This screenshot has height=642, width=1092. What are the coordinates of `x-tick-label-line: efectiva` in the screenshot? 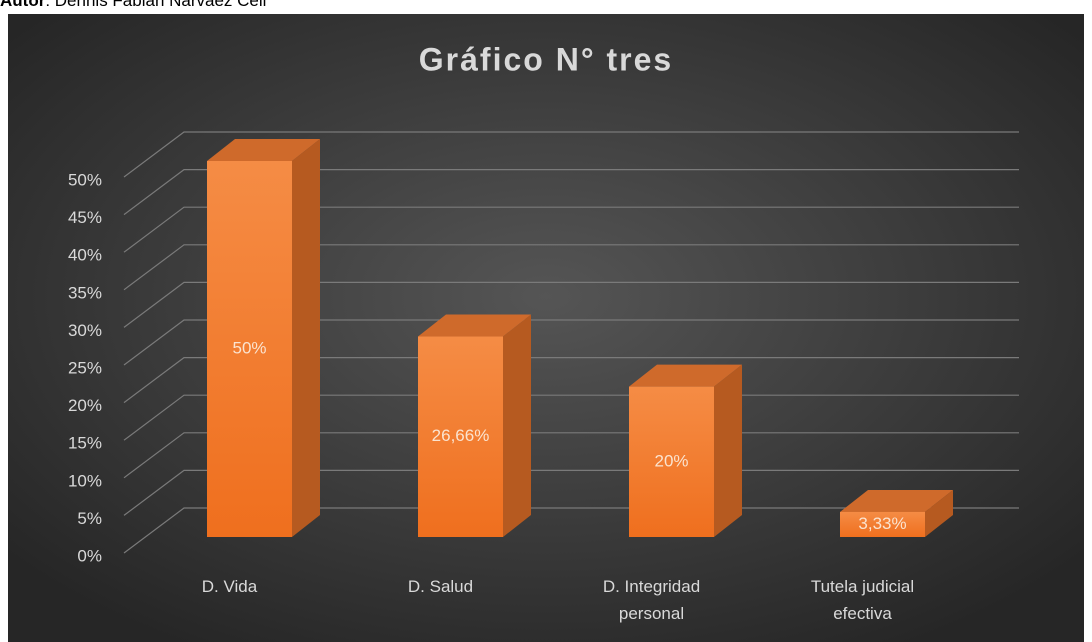 It's located at (862, 613).